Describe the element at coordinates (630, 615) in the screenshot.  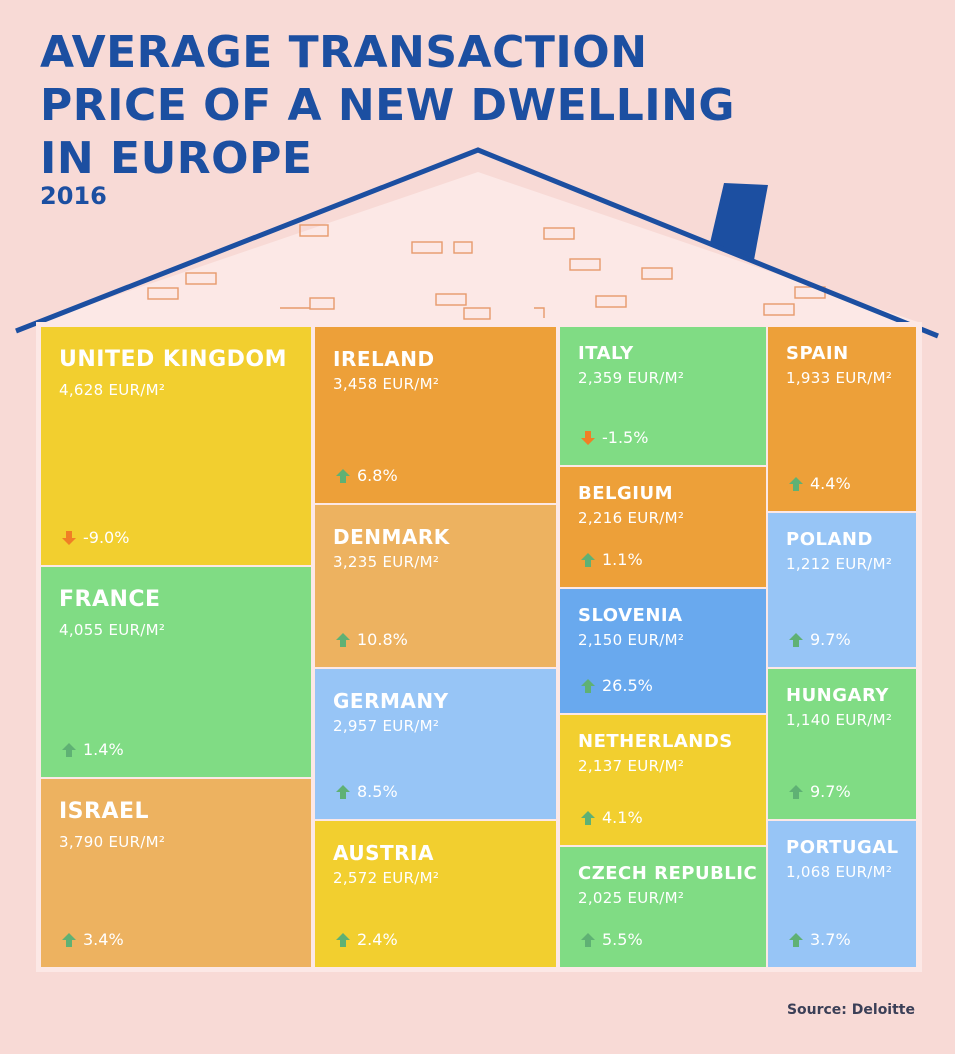
I see `country-label: SLOVENIA` at that location.